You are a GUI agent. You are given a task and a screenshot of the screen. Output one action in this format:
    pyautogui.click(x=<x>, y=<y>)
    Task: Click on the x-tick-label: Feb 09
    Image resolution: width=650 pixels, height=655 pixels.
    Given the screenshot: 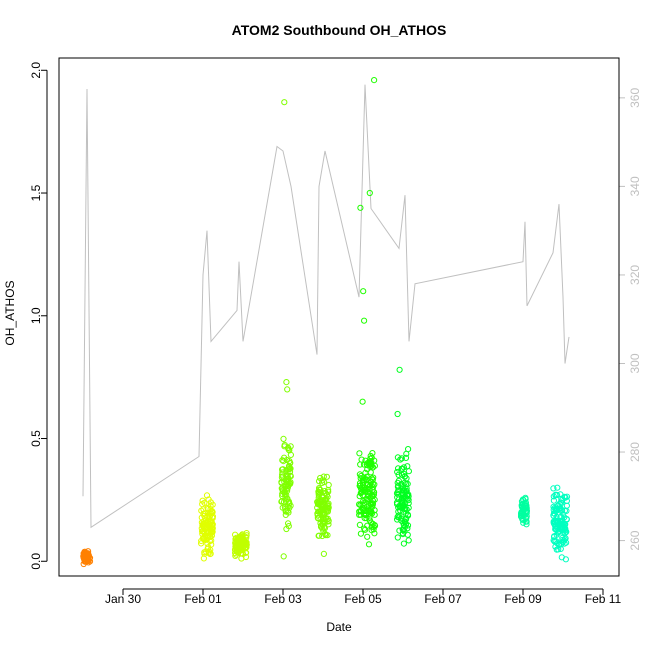 What is the action you would take?
    pyautogui.click(x=523, y=599)
    